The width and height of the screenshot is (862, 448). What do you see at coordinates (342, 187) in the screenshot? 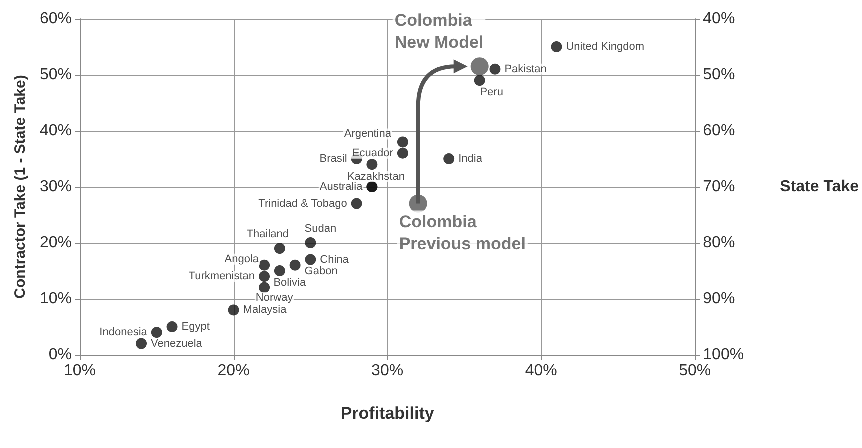
I see `data-label: Australia` at bounding box center [342, 187].